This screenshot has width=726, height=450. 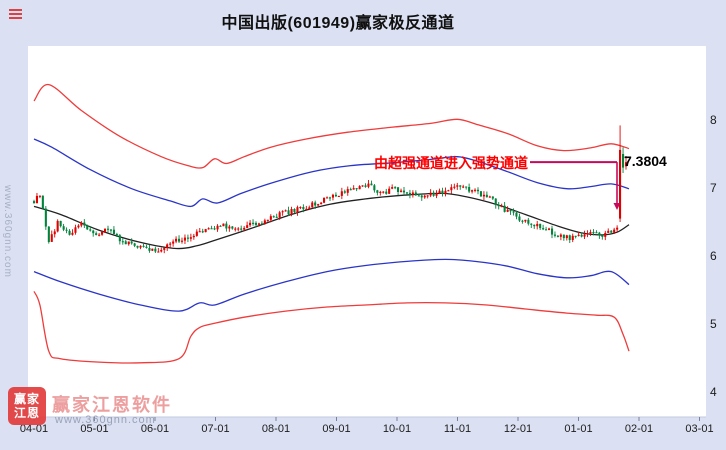 I want to click on x-axis-label: 05-01, so click(x=94, y=429).